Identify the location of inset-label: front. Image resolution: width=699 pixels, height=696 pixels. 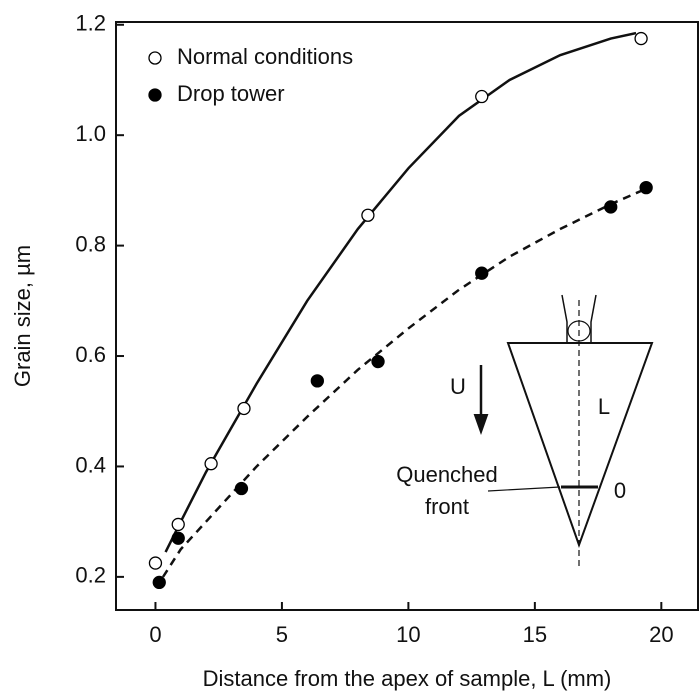
(447, 506).